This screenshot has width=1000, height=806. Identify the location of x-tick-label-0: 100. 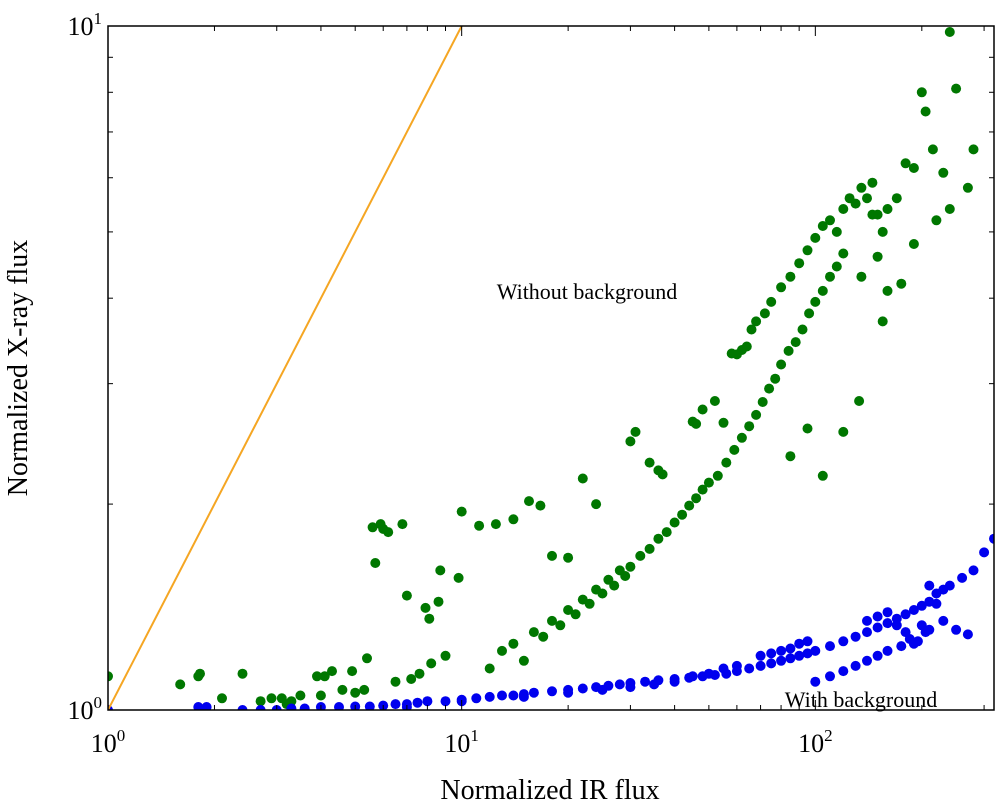
(108, 742).